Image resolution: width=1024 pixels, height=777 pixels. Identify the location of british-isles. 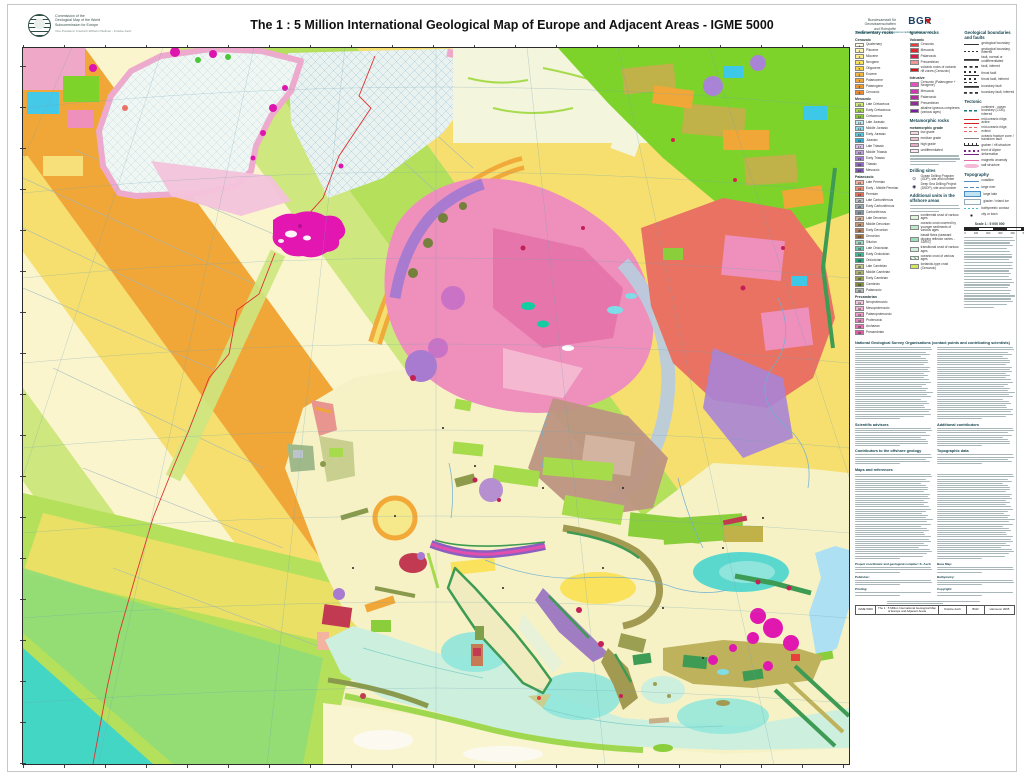
(321, 441).